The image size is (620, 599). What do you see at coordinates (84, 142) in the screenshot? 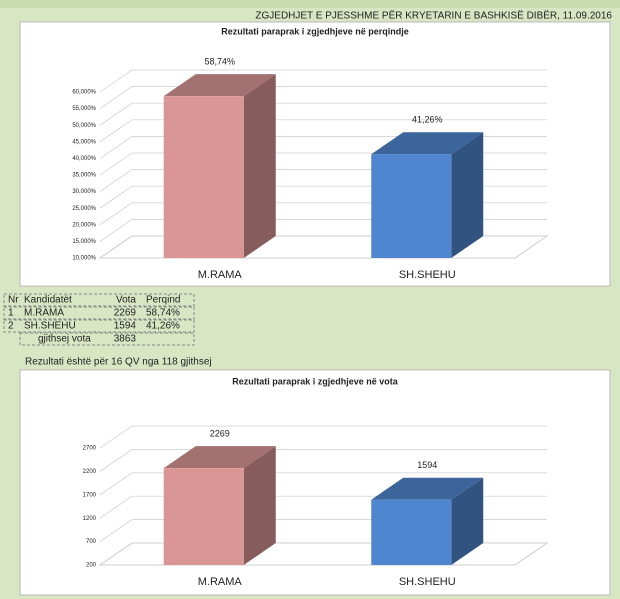
I see `y-tick-label: 45,000%` at bounding box center [84, 142].